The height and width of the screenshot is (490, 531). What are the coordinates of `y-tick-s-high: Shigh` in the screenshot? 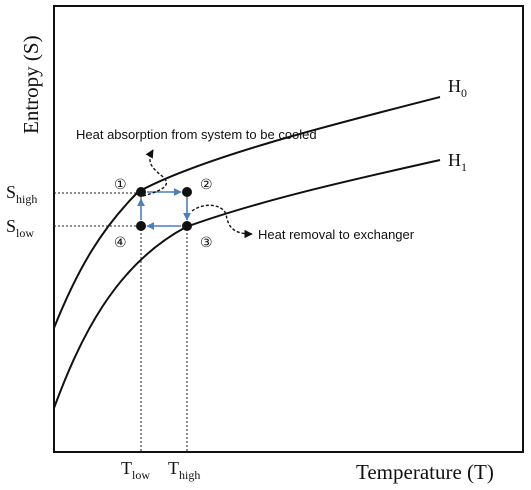 It's located at (21, 194).